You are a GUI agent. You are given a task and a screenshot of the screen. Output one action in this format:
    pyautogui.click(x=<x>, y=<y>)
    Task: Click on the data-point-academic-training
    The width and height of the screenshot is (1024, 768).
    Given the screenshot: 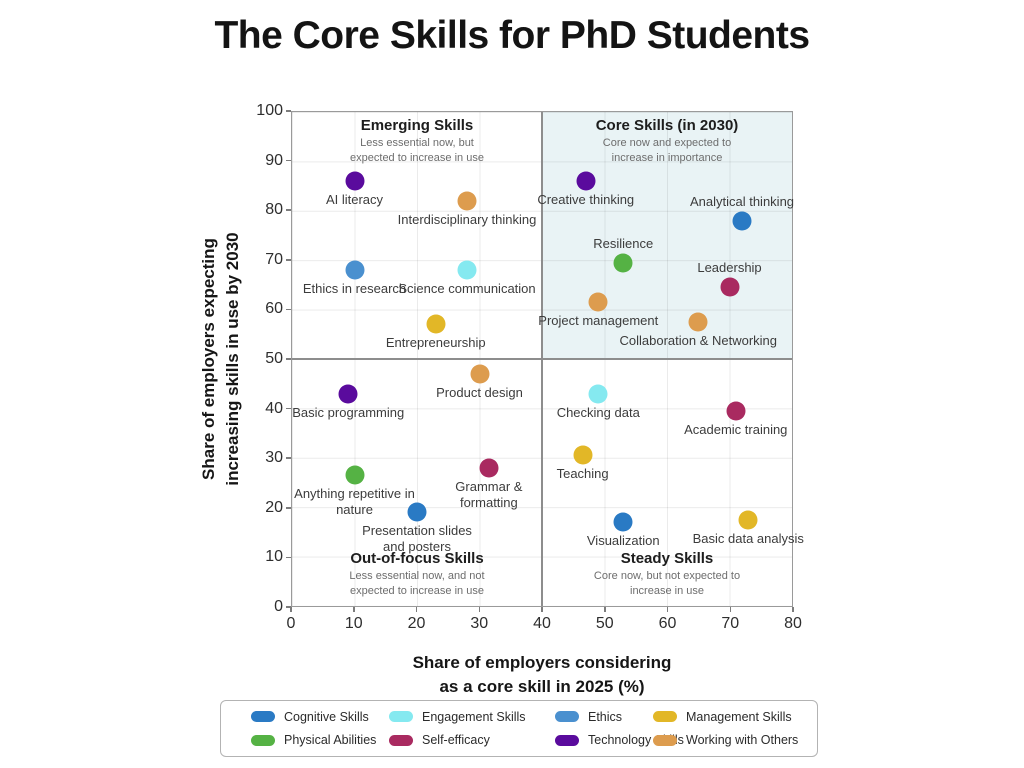 What is the action you would take?
    pyautogui.click(x=736, y=411)
    